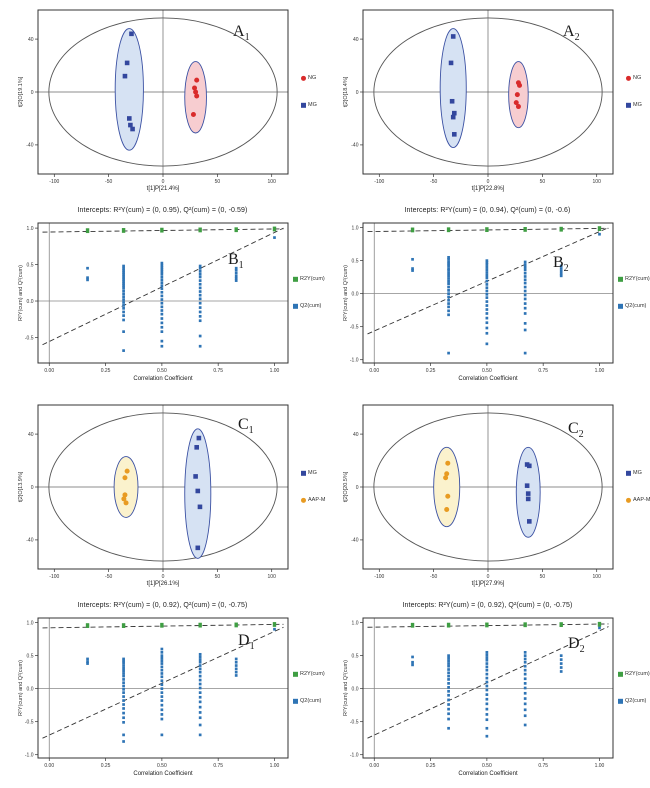 This screenshot has height=788, width=650. I want to click on x-tick-label: 0.75, so click(543, 766).